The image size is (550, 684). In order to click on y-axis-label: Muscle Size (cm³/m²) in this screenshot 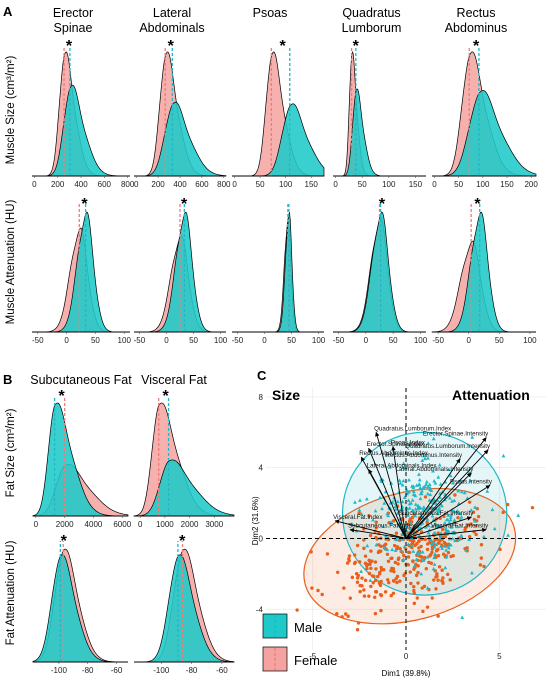, I will do `click(11, 110)`.